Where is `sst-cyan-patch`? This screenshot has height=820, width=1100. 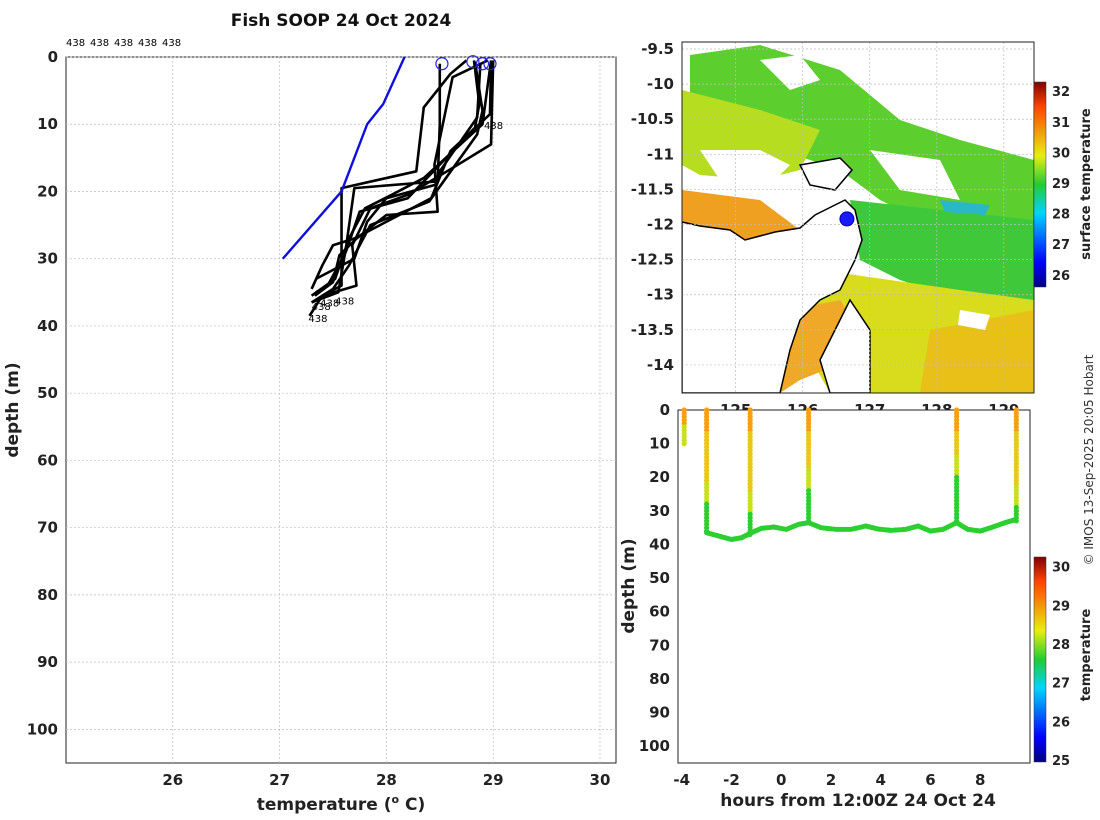 sst-cyan-patch is located at coordinates (965, 207).